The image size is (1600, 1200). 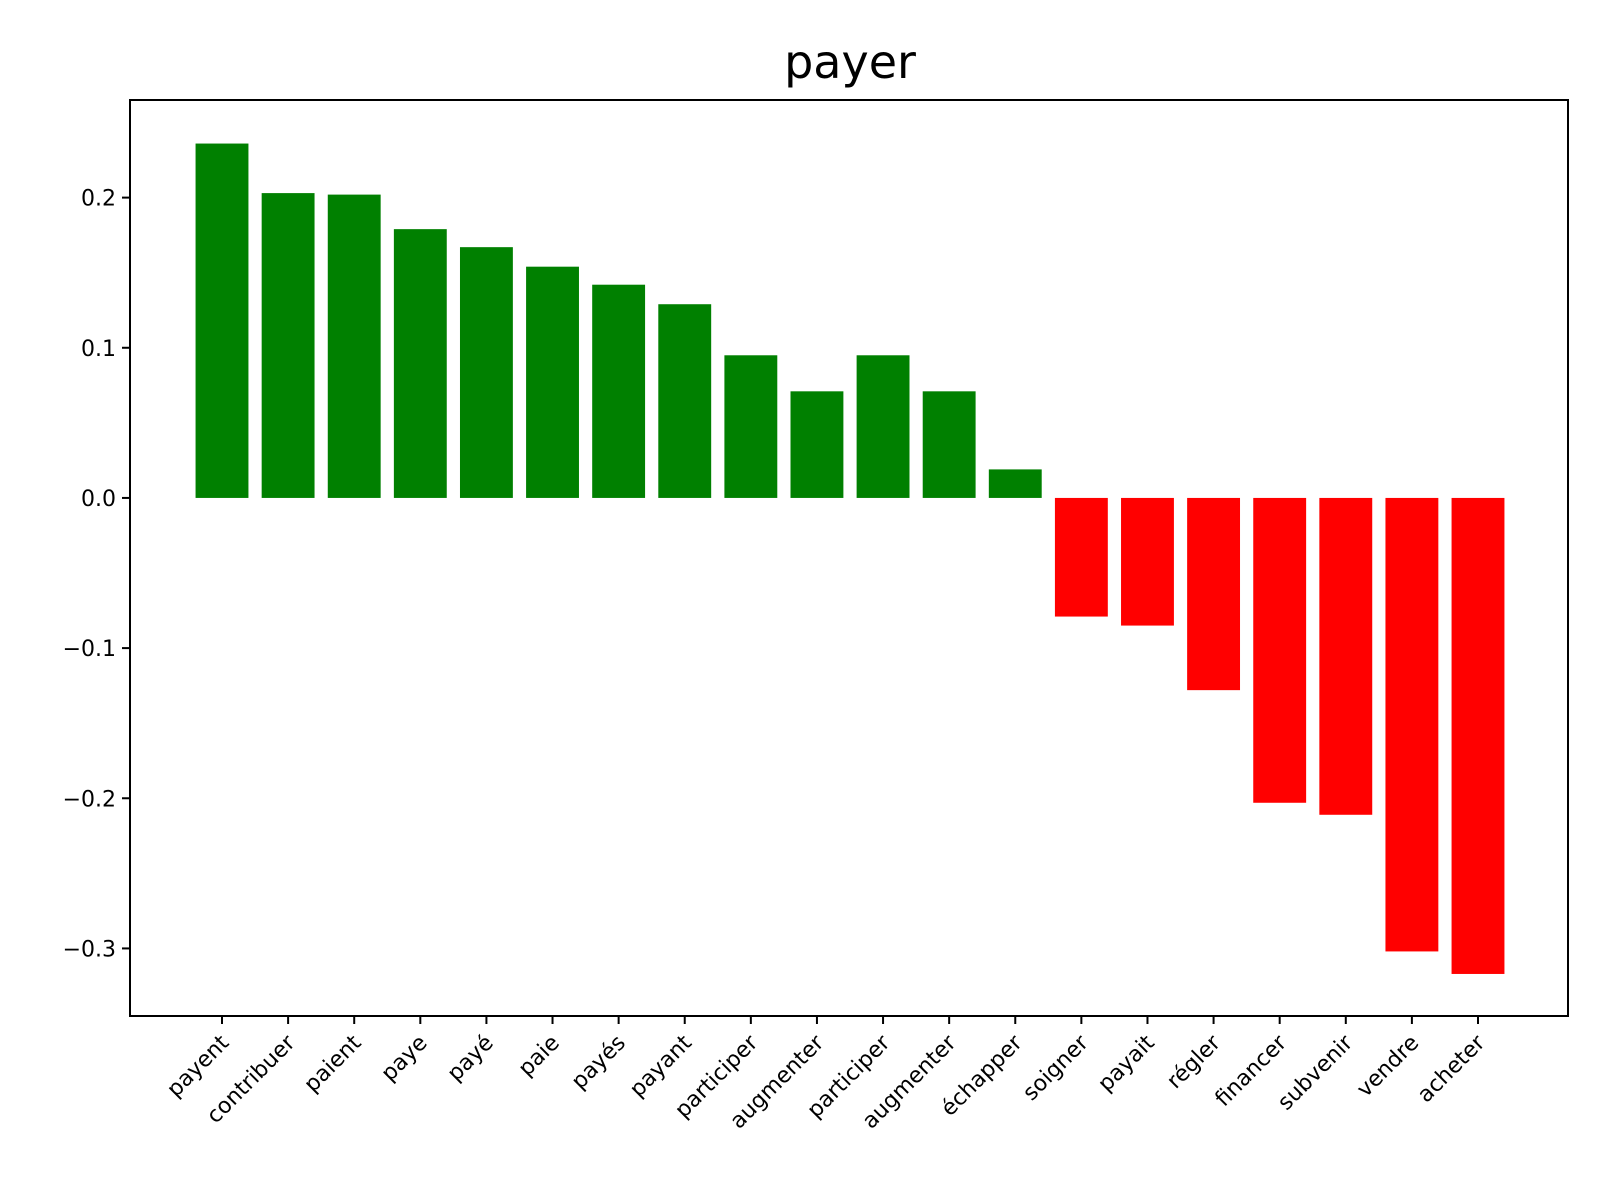 I want to click on x-tick-label-13: soigner, so click(x=1056, y=1068).